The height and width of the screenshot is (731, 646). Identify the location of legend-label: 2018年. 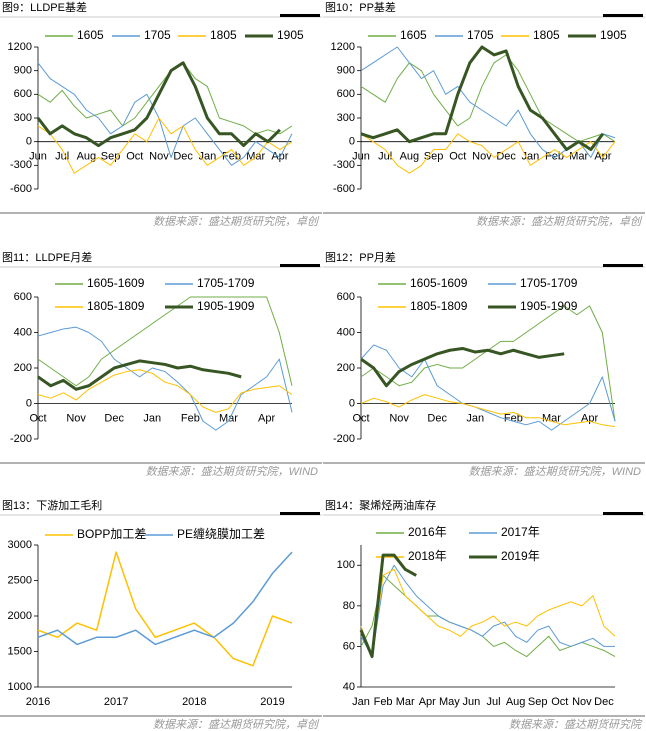
(427, 556).